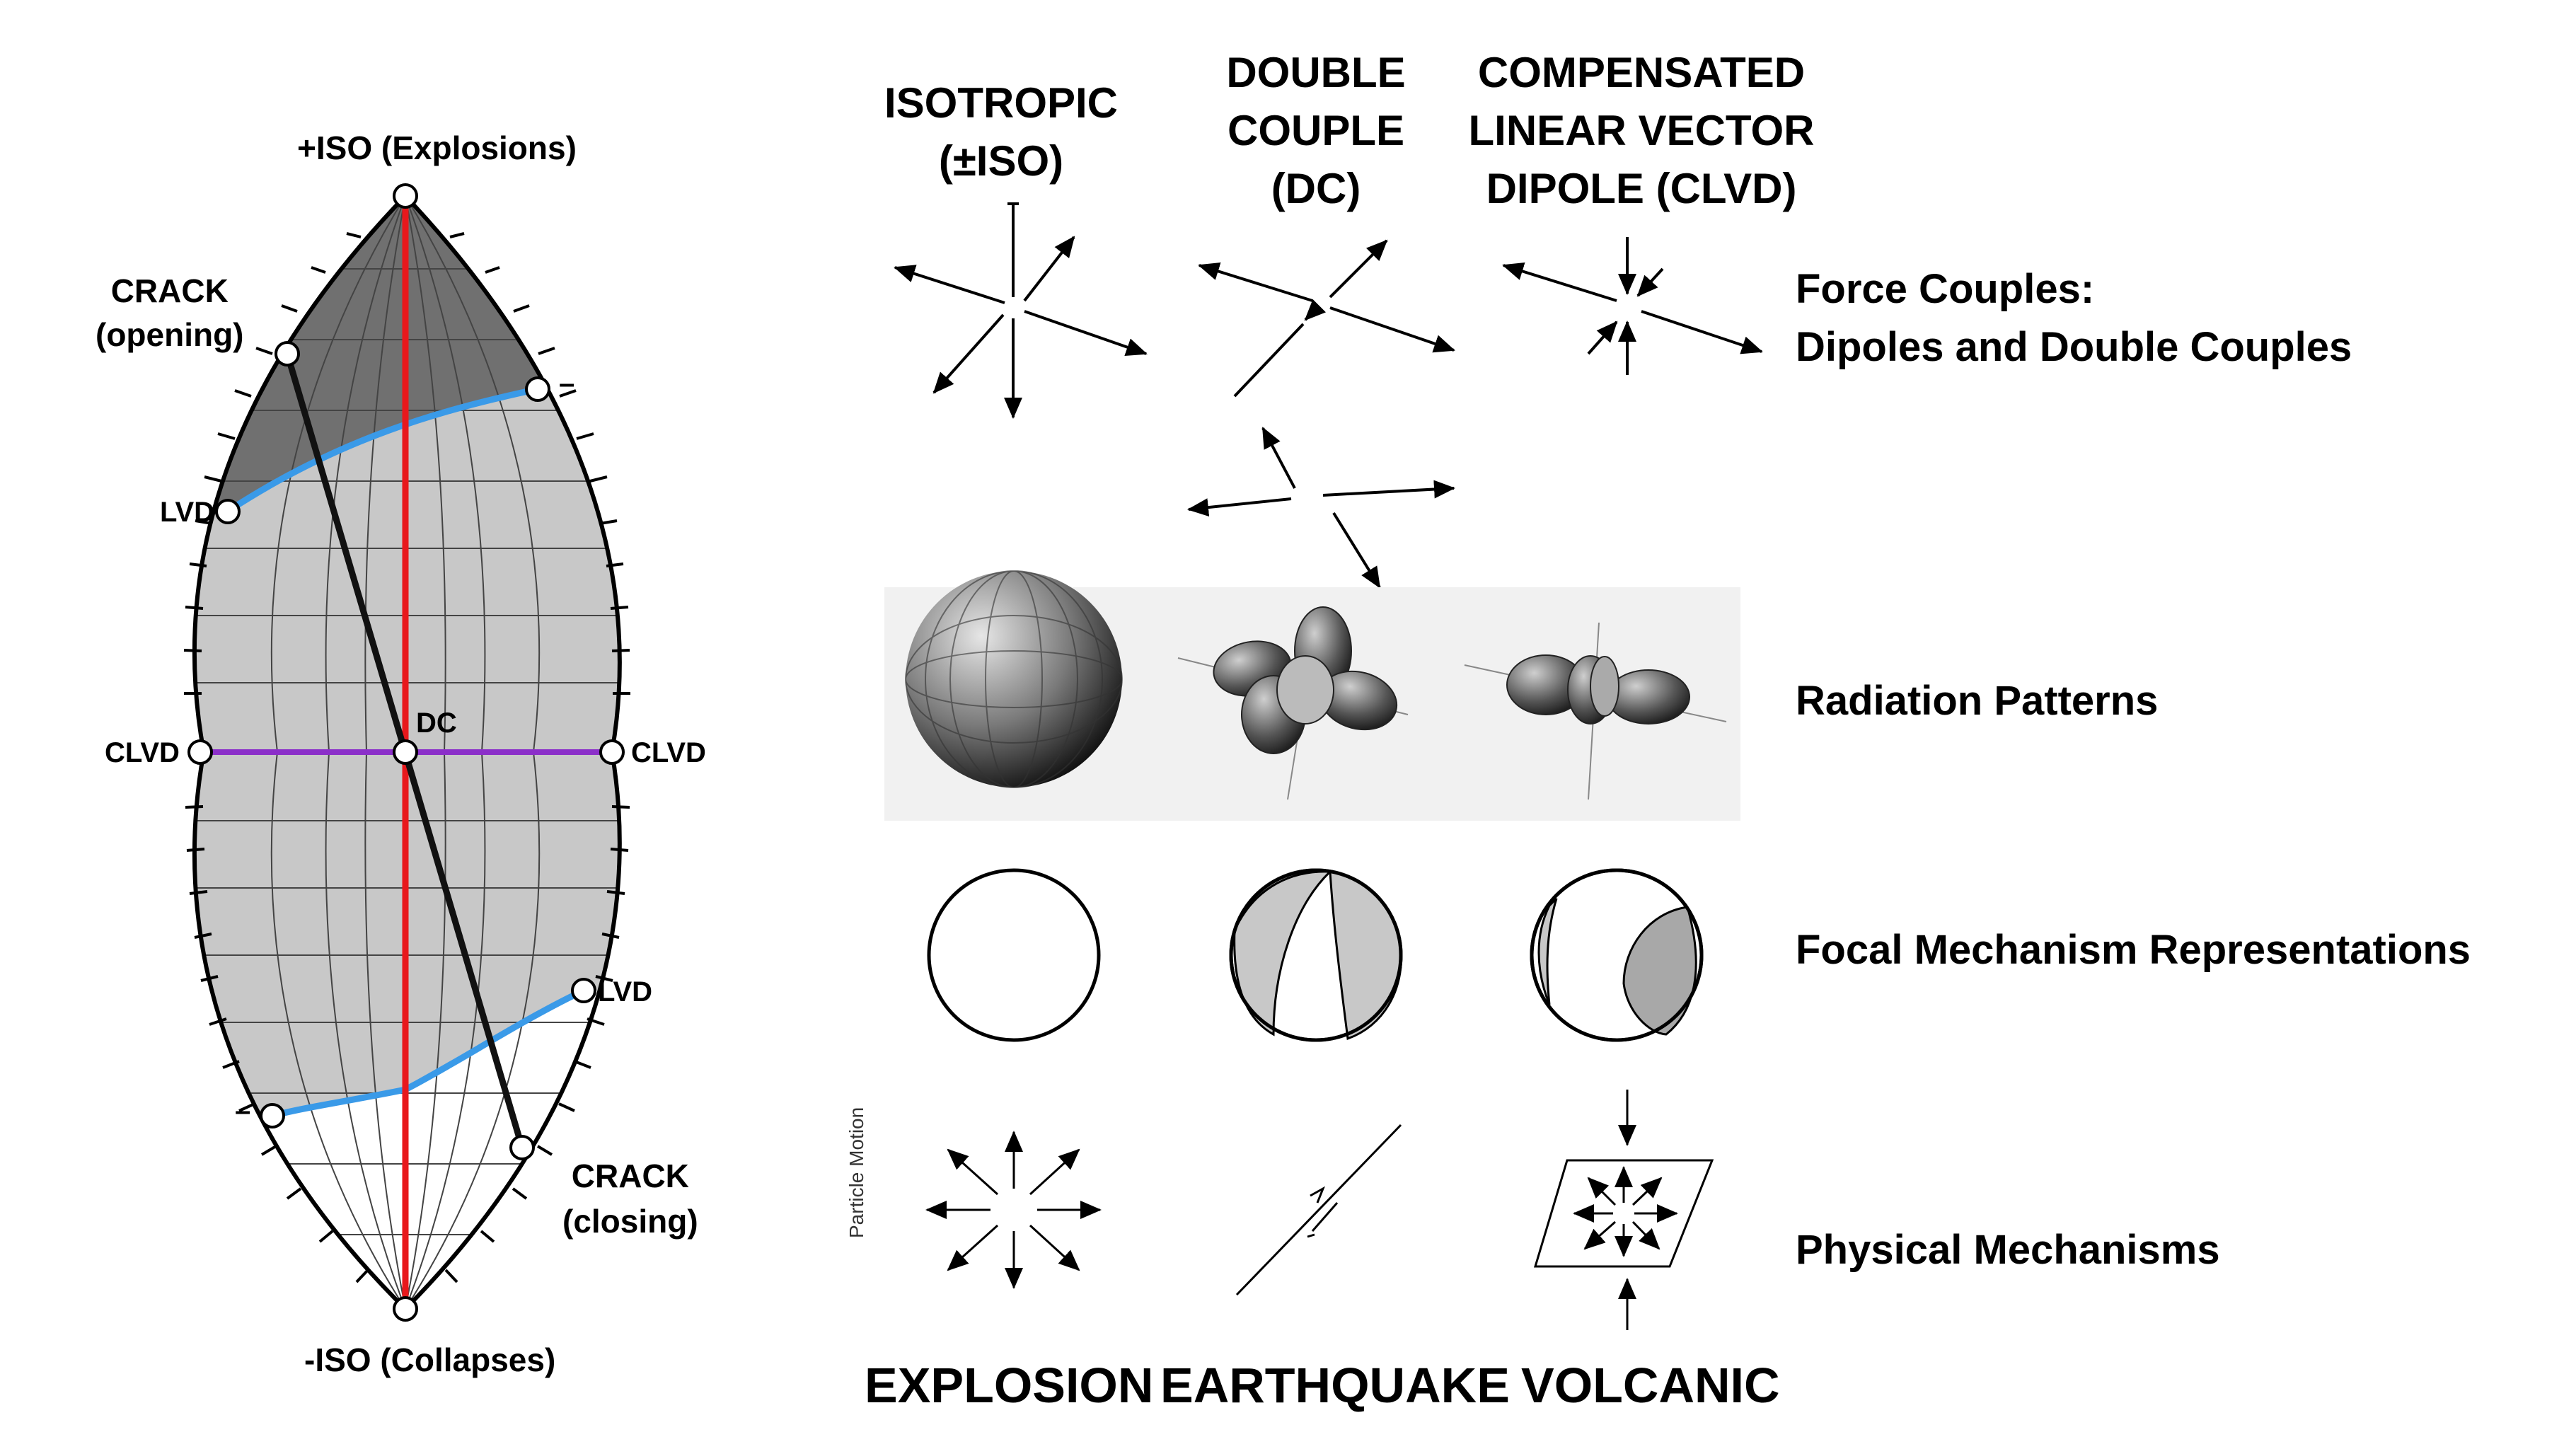  I want to click on node-crack-close, so click(522, 1147).